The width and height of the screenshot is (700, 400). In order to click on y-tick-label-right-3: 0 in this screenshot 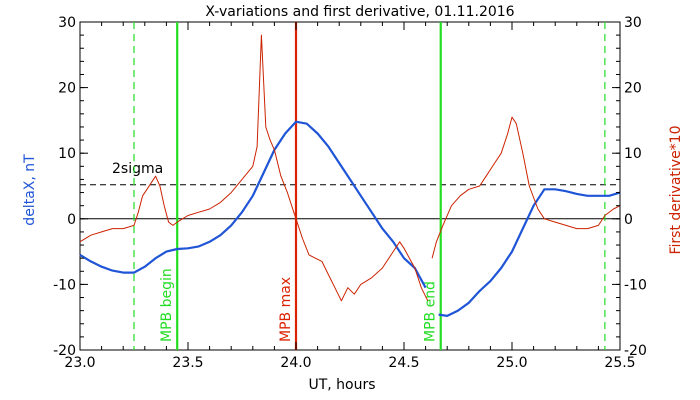, I will do `click(628, 220)`.